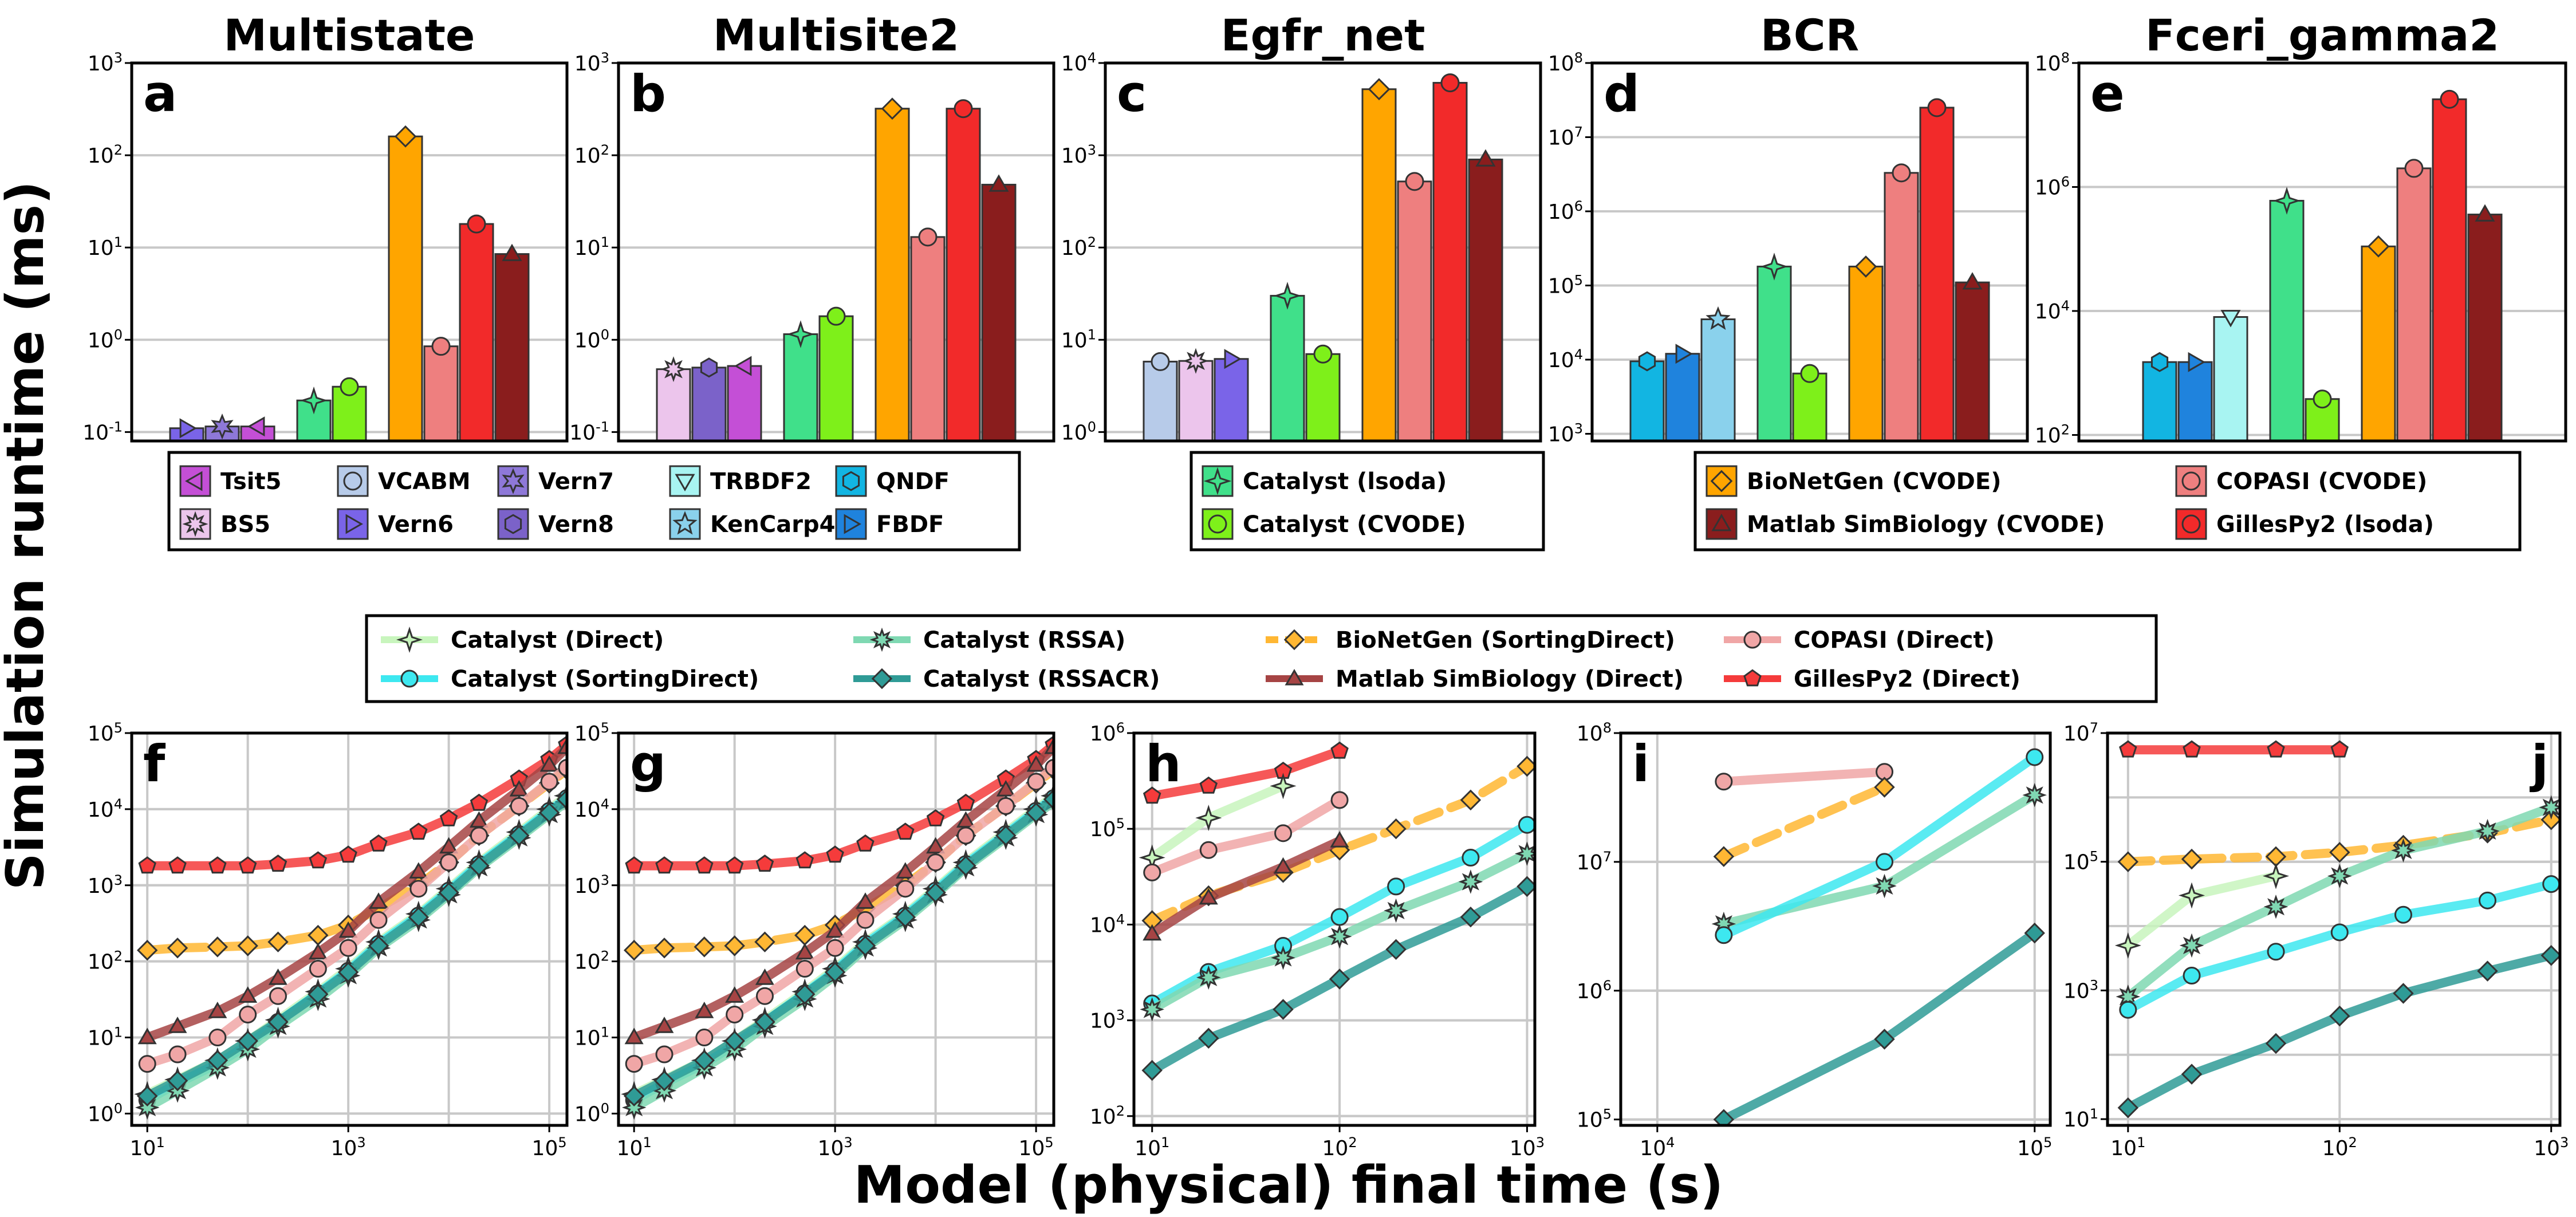  I want to click on bar-marker-catalyst-lsoda, so click(1775, 267).